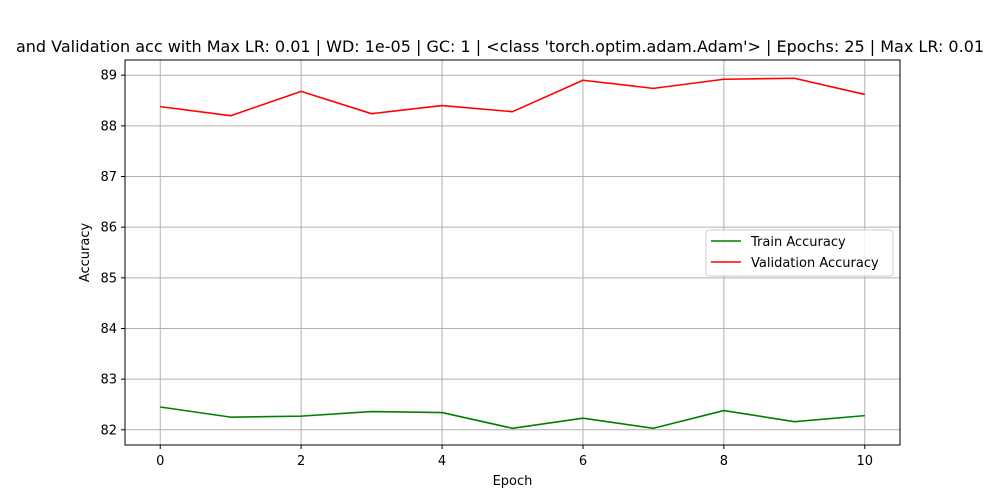 The image size is (1000, 504). I want to click on x-tick-label: 0, so click(160, 461).